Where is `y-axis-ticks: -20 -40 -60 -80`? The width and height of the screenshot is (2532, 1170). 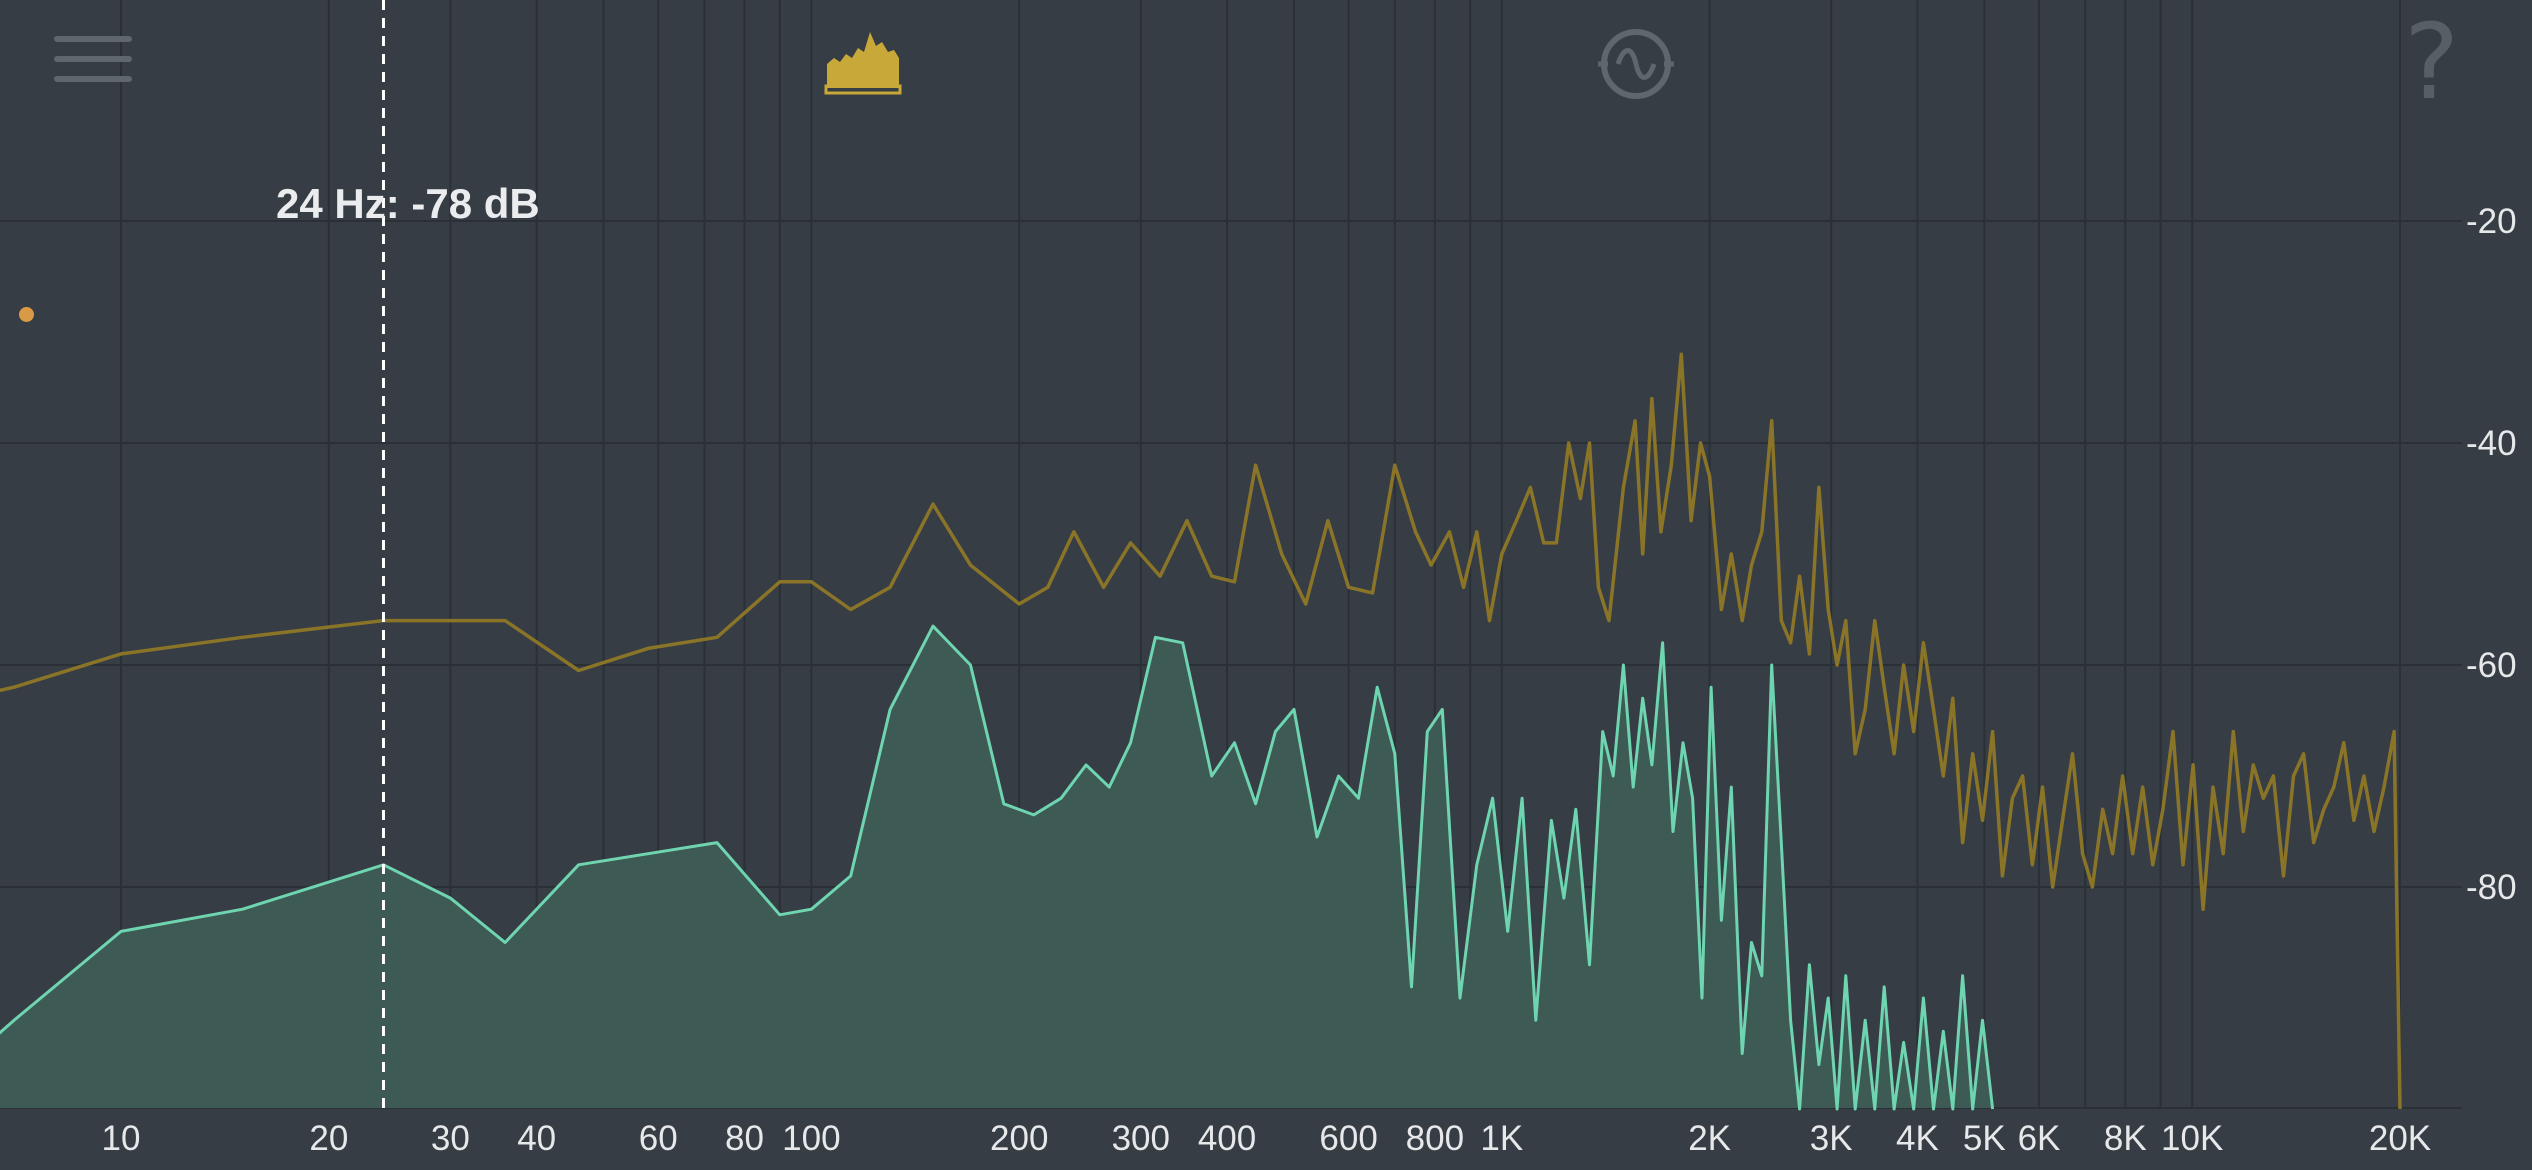
y-axis-ticks: -20 -40 -60 -80 is located at coordinates (2491, 554).